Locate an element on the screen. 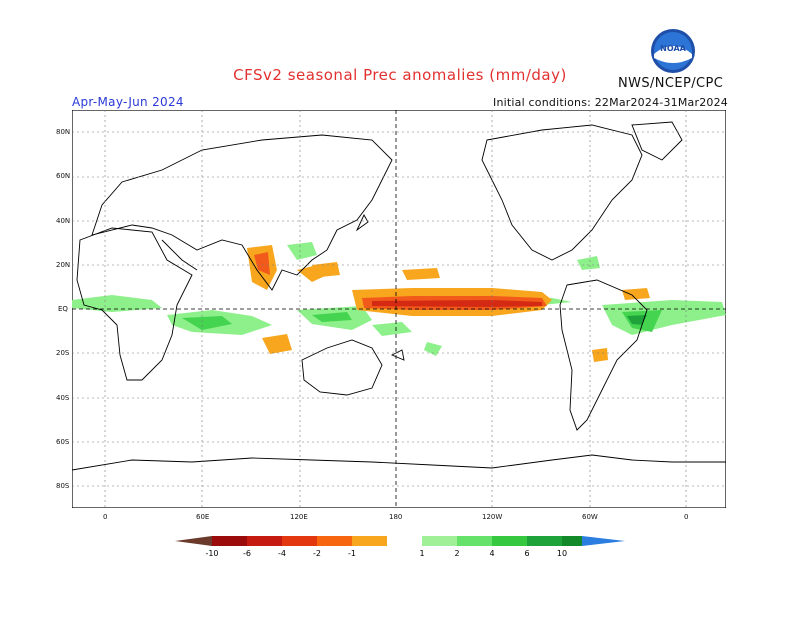  wet-region-caribbean is located at coordinates (588, 263).